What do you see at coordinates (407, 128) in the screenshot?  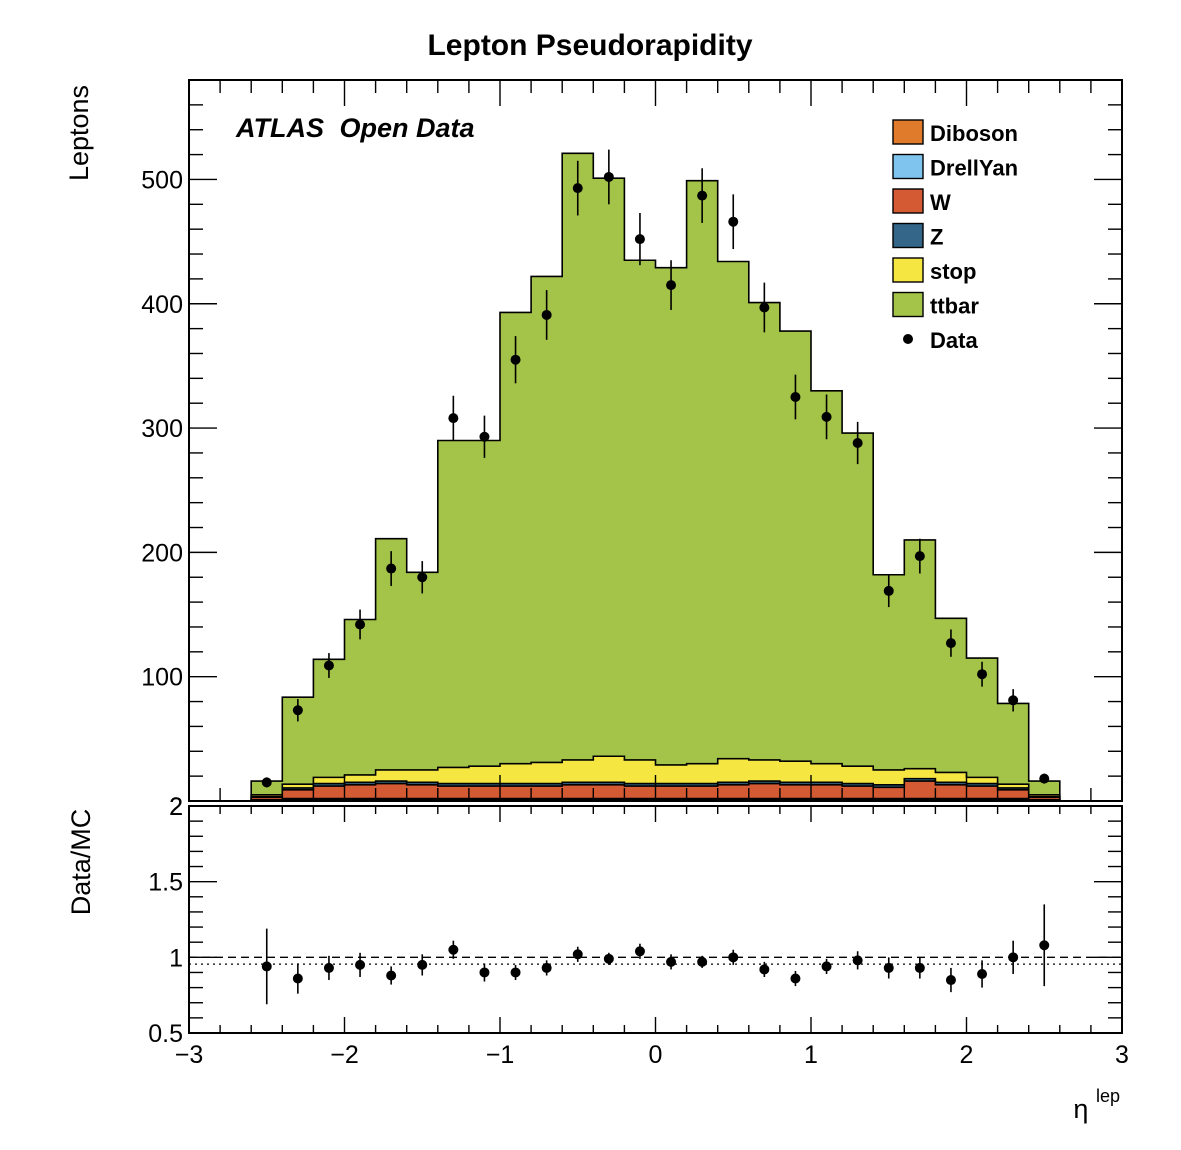 I see `atlas-label-rest: Open Data` at bounding box center [407, 128].